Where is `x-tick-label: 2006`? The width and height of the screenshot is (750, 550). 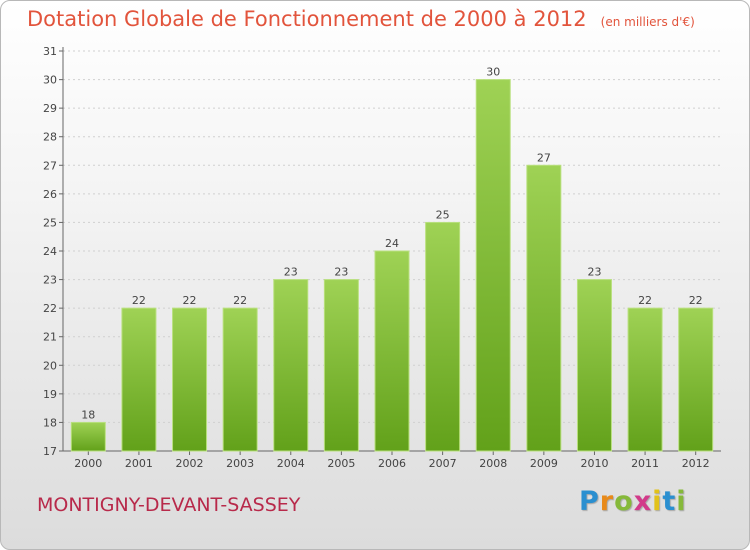 x-tick-label: 2006 is located at coordinates (392, 463).